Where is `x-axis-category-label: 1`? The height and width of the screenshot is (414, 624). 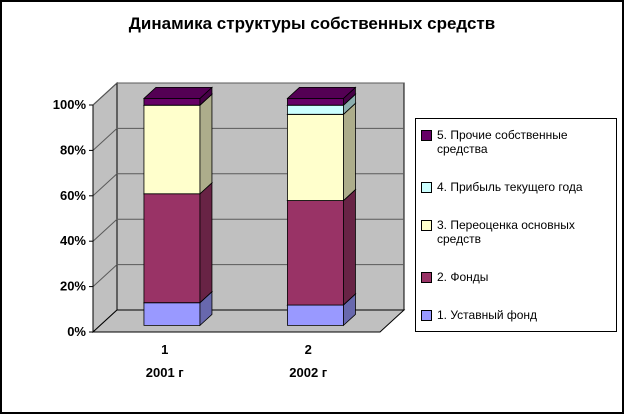 x-axis-category-label: 1 is located at coordinates (164, 349).